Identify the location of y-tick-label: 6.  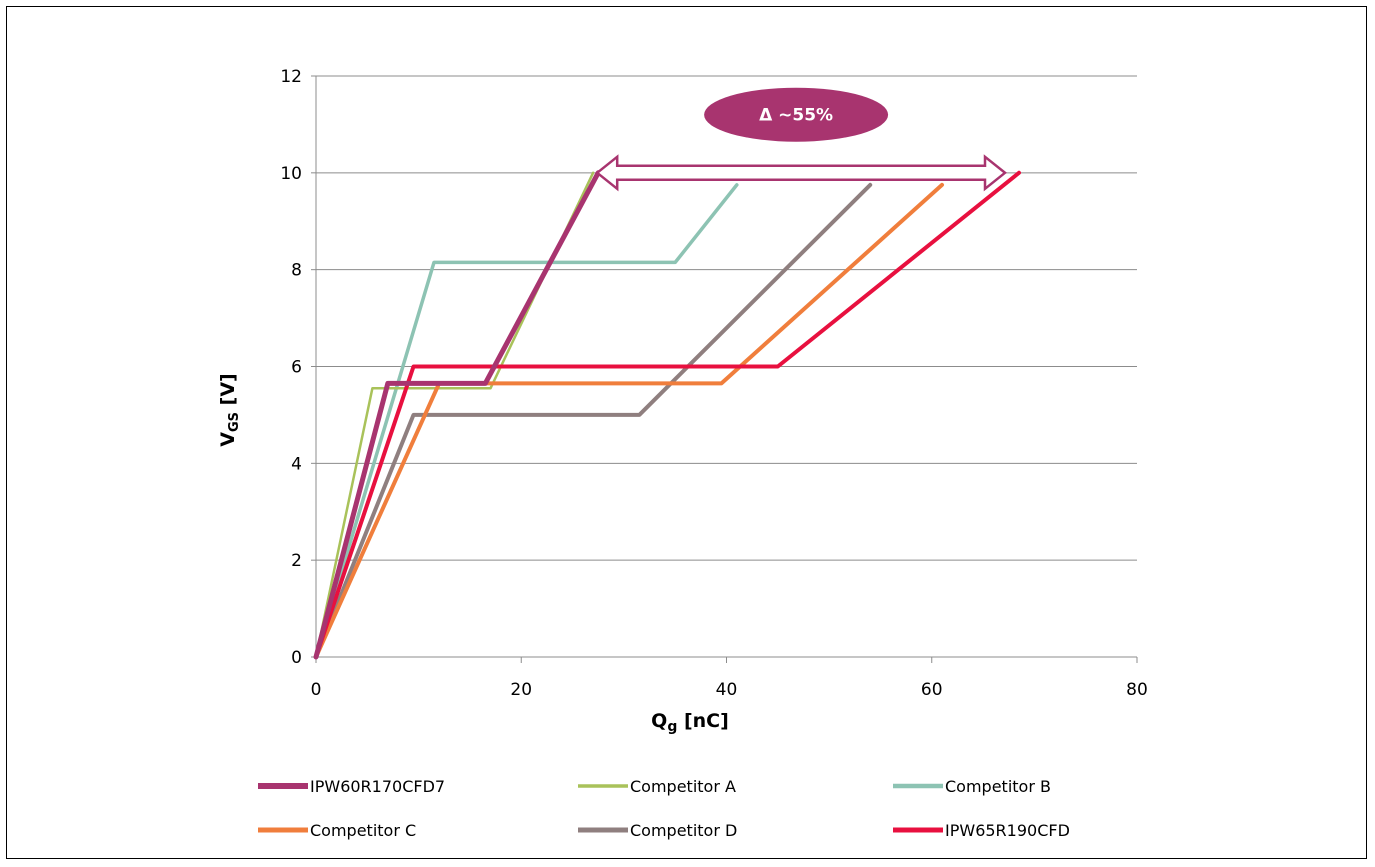
(296, 368).